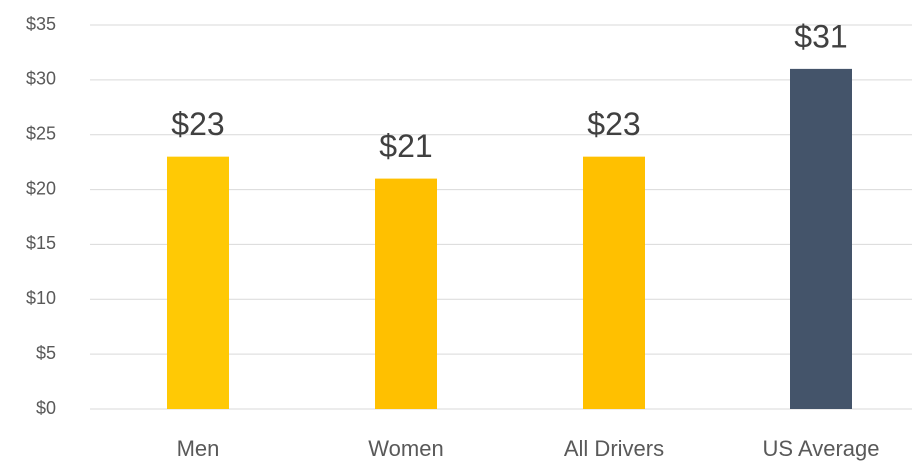 The height and width of the screenshot is (465, 912). I want to click on y-tick-label: $15, so click(41, 243).